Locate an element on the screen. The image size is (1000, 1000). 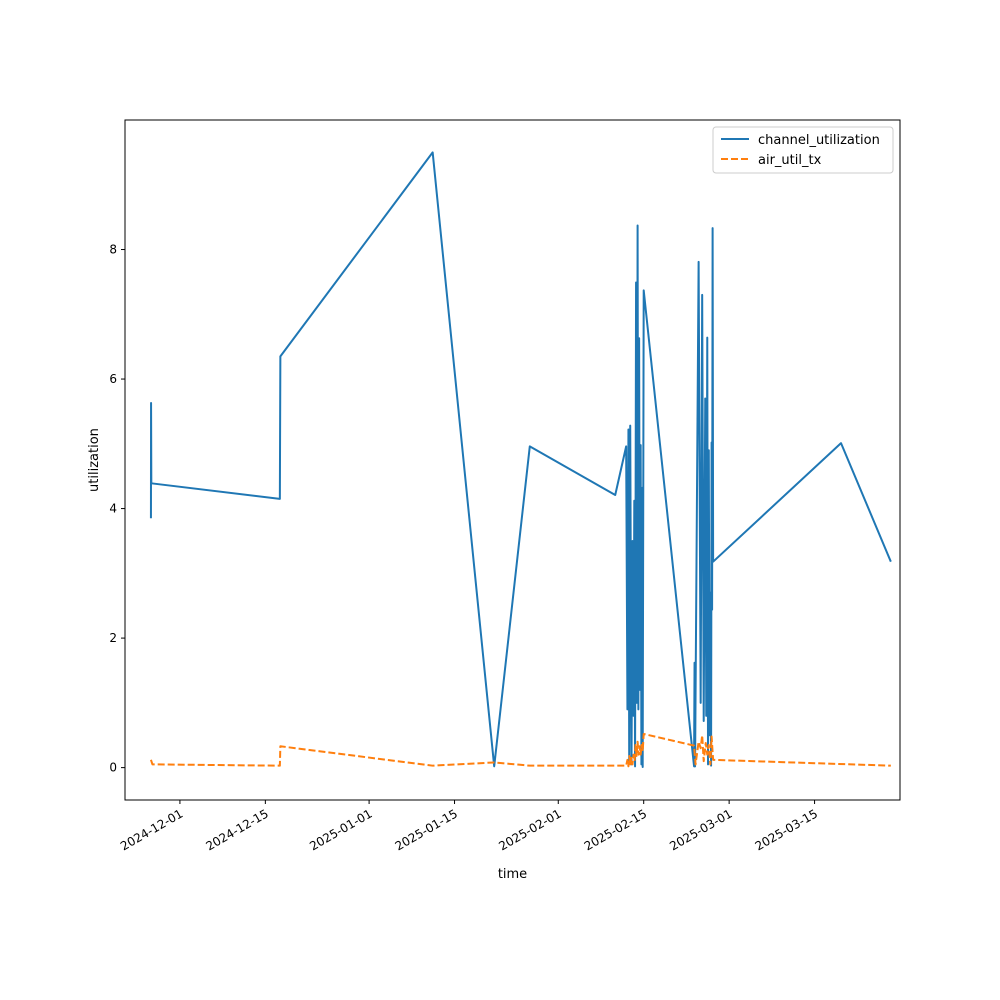
legend-label-channel-utilization: channel_utilization is located at coordinates (819, 140).